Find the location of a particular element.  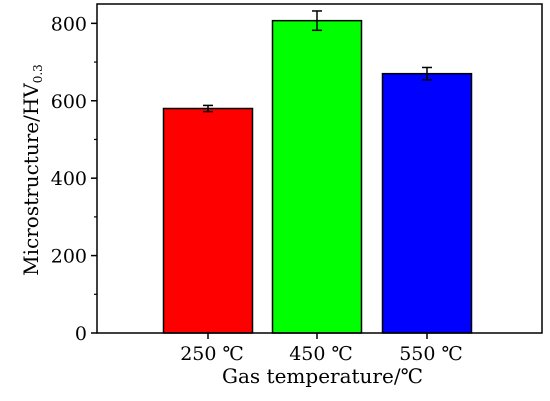

x-tick-label-1: 250 ℃ is located at coordinates (212, 354).